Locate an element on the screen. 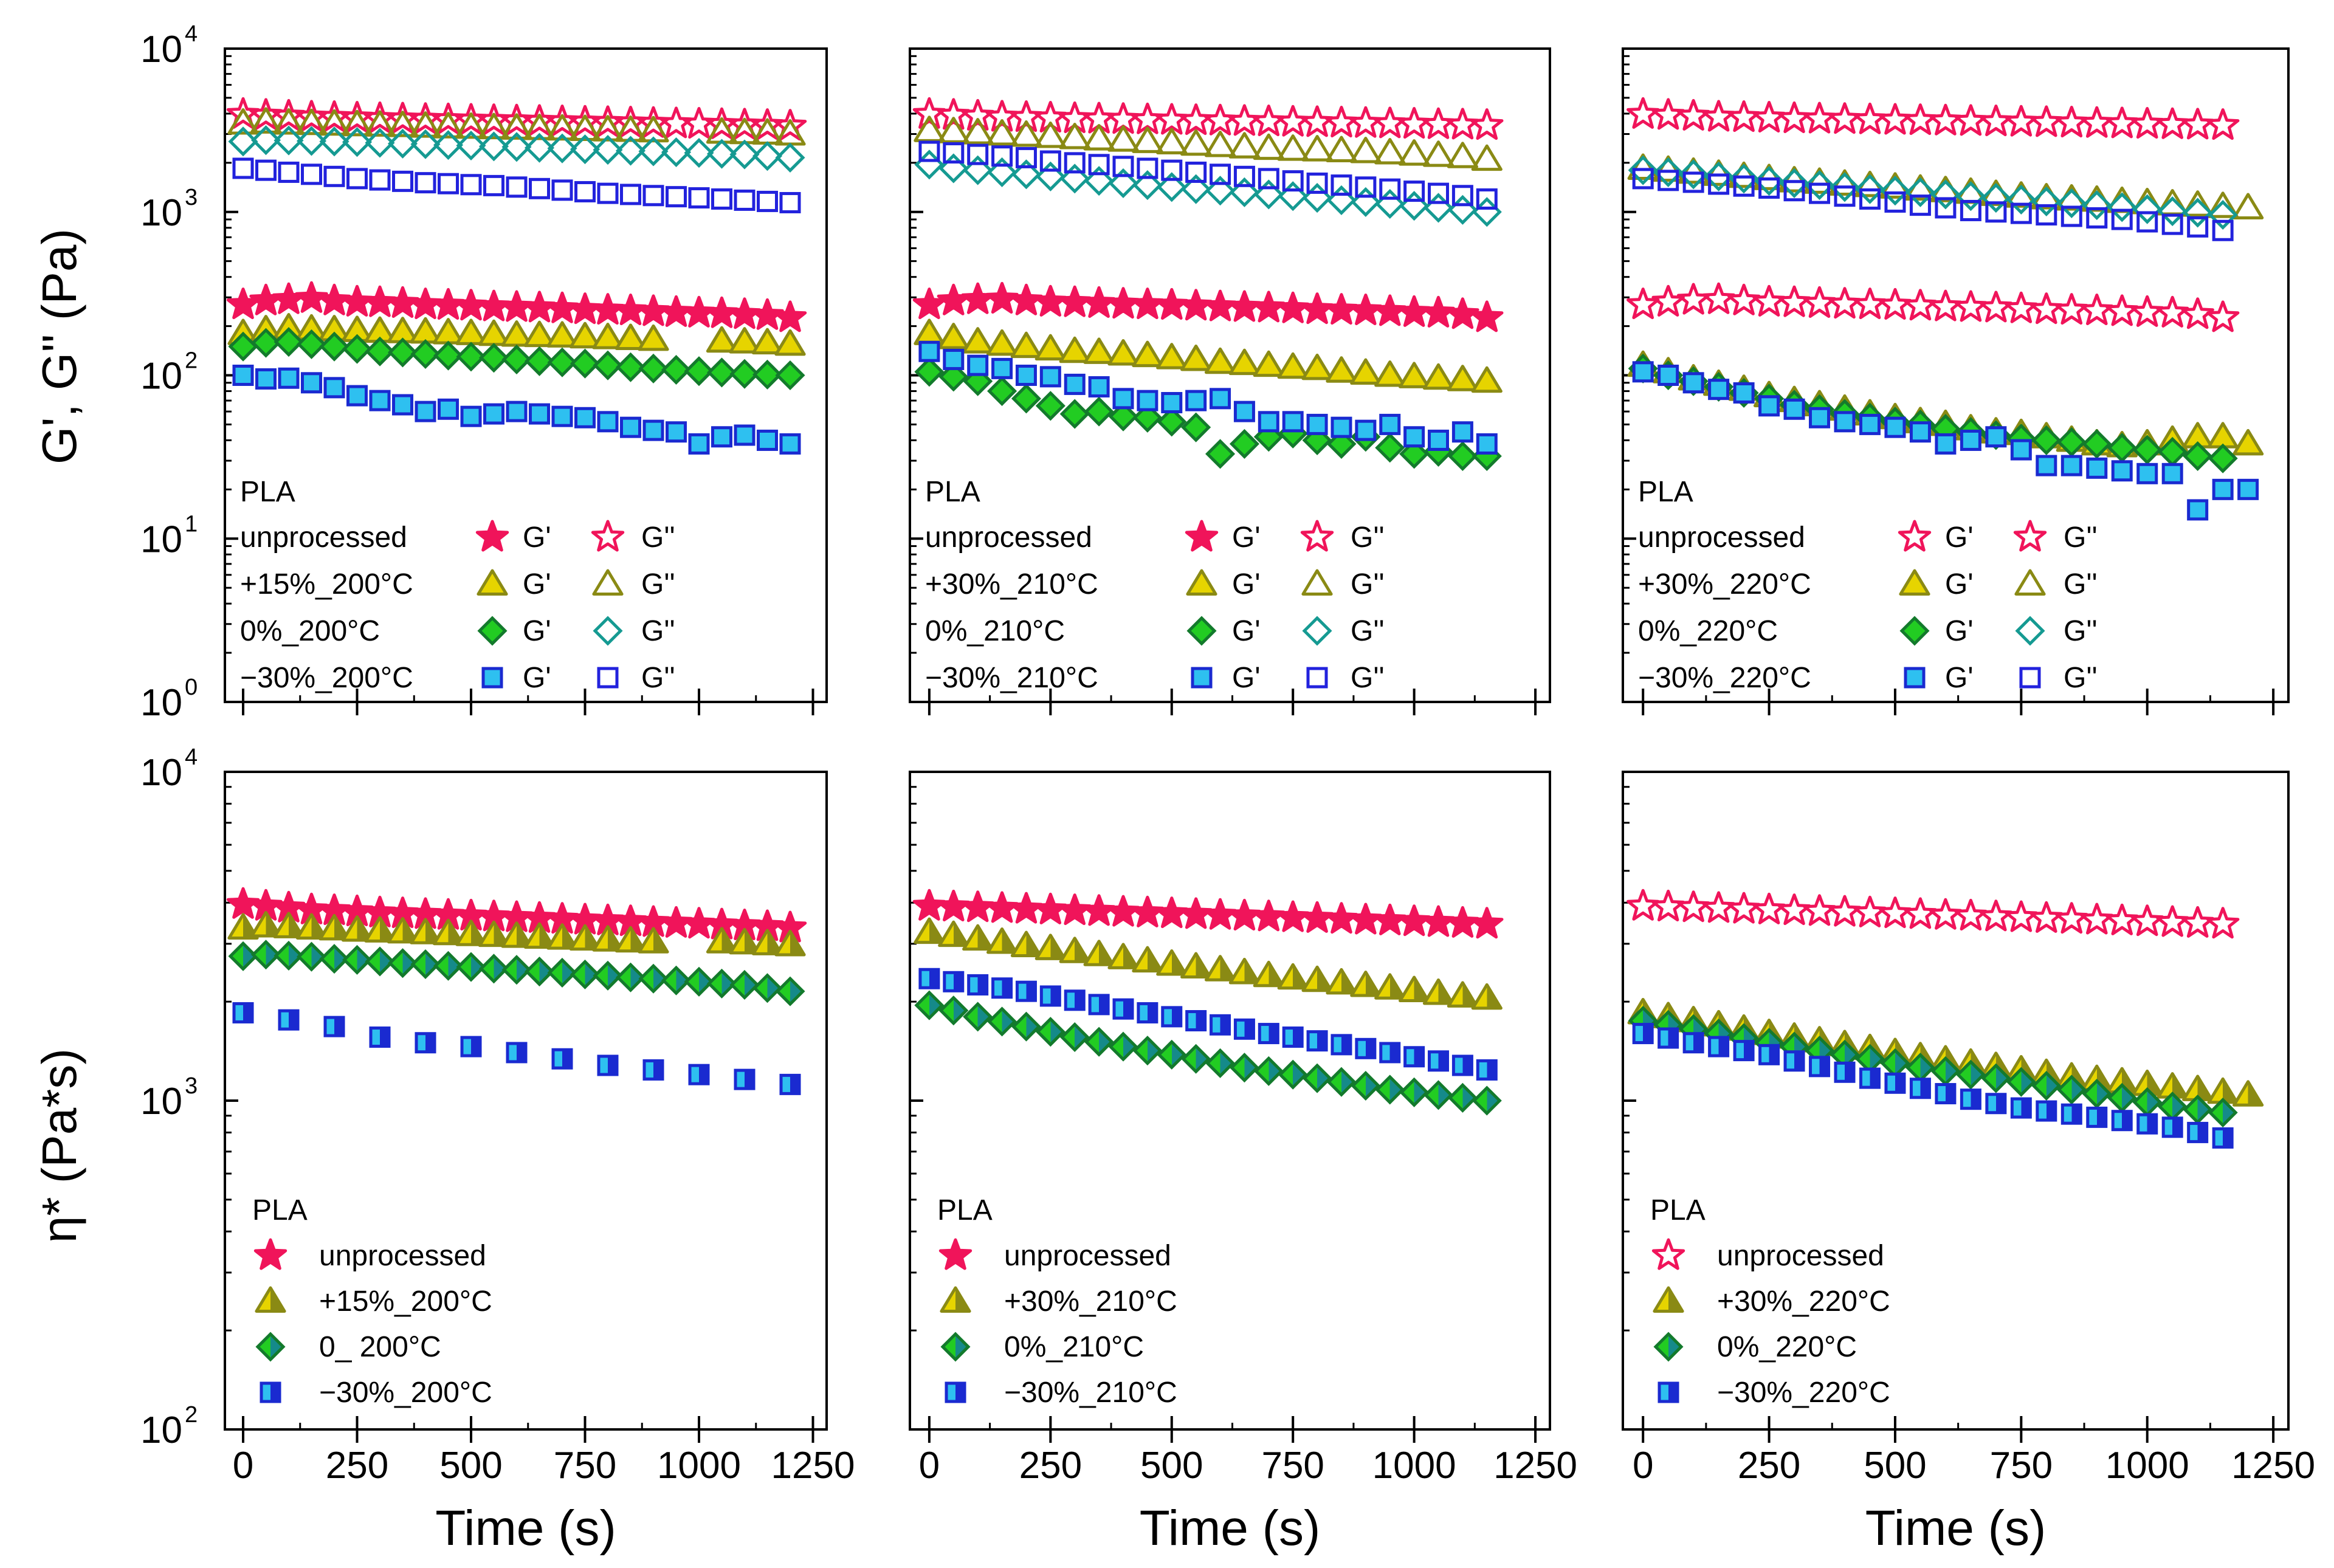  series-unp_g1 is located at coordinates (1208, 306).